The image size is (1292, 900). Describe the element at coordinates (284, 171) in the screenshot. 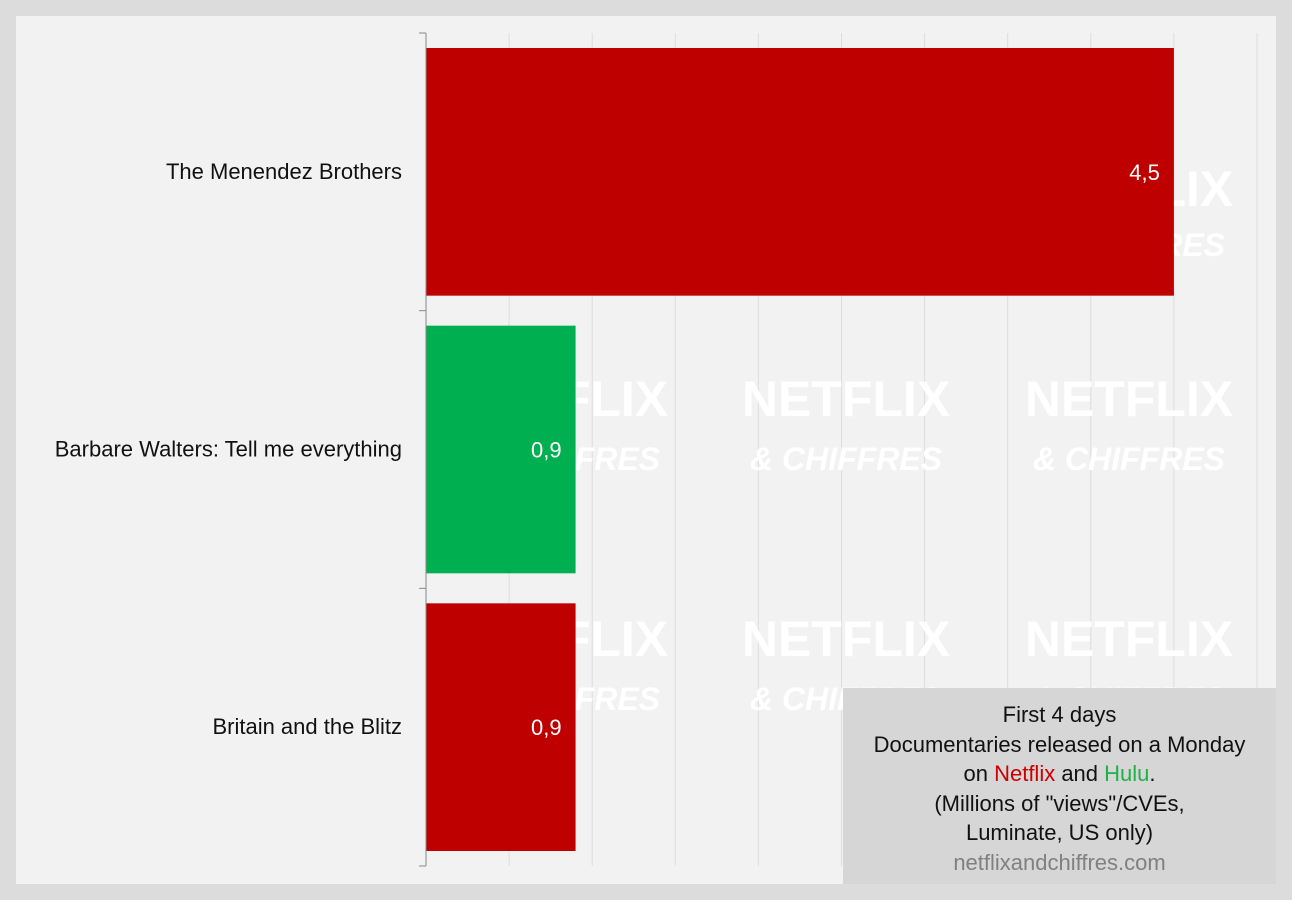

I see `category-label: The Menendez Brothers` at that location.